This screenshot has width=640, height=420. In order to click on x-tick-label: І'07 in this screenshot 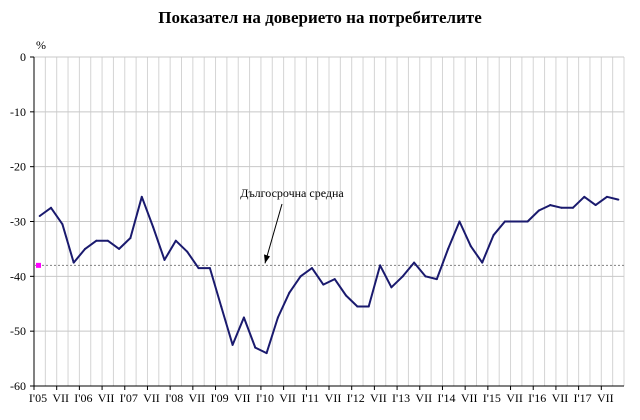, I will do `click(129, 398)`.